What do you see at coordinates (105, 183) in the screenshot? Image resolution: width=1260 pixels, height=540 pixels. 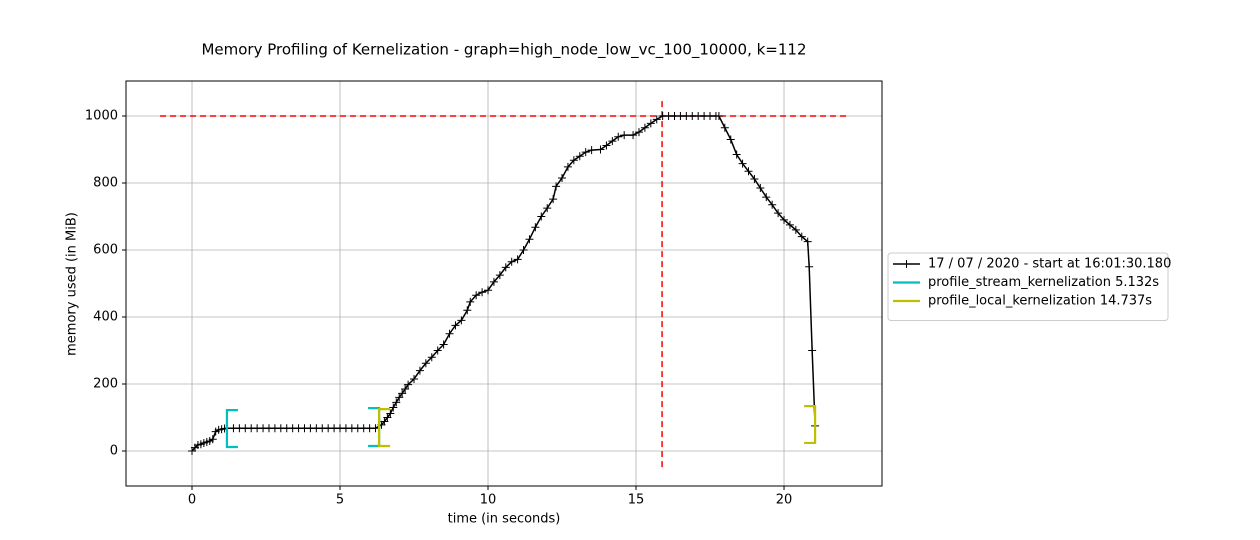 I see `y-tick-label: 800` at bounding box center [105, 183].